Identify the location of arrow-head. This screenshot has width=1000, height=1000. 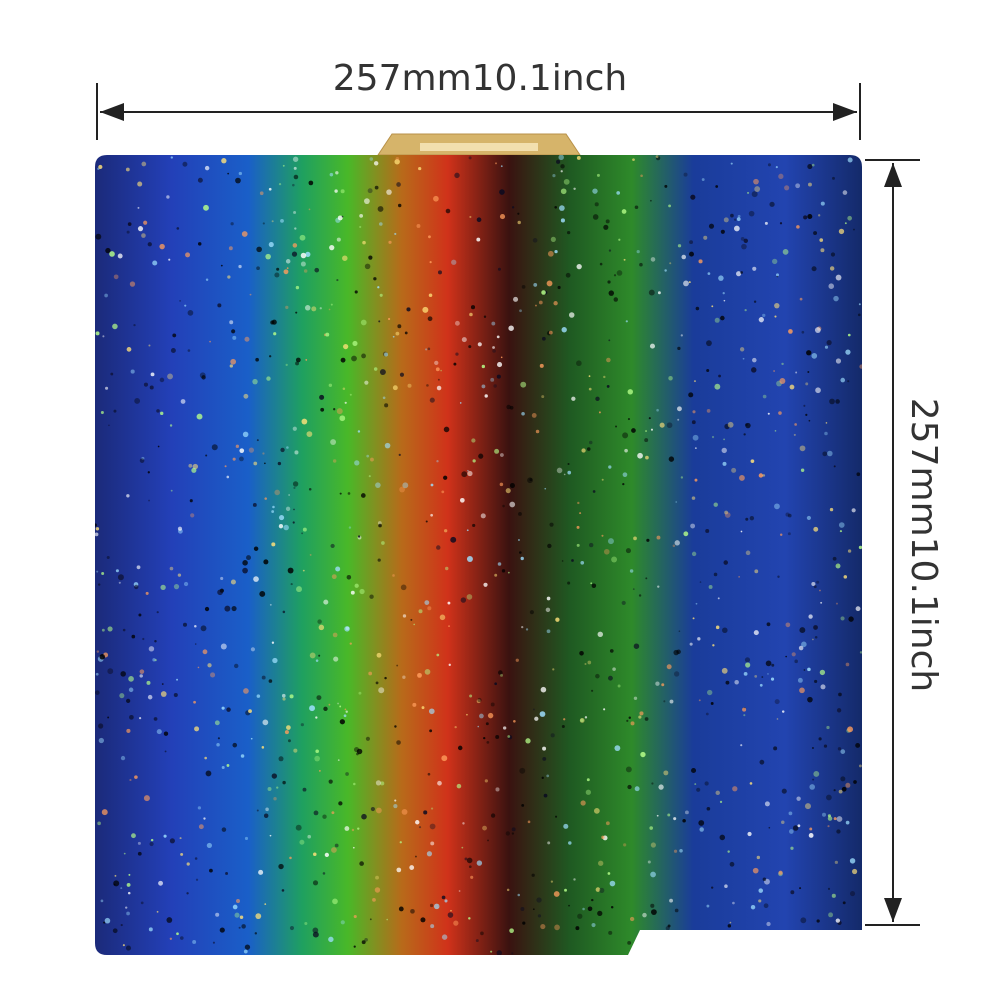
(112, 112).